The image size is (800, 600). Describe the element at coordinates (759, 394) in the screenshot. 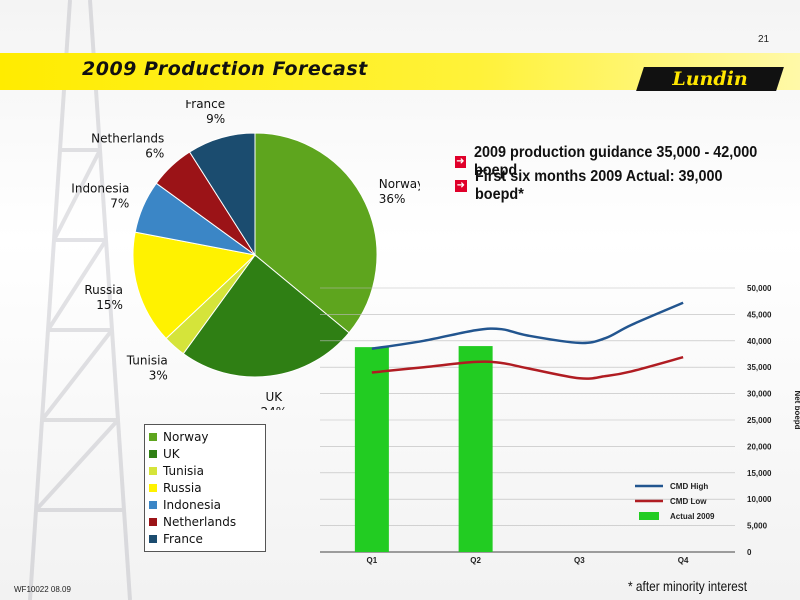

I see `y-tick-label: 30,000` at that location.